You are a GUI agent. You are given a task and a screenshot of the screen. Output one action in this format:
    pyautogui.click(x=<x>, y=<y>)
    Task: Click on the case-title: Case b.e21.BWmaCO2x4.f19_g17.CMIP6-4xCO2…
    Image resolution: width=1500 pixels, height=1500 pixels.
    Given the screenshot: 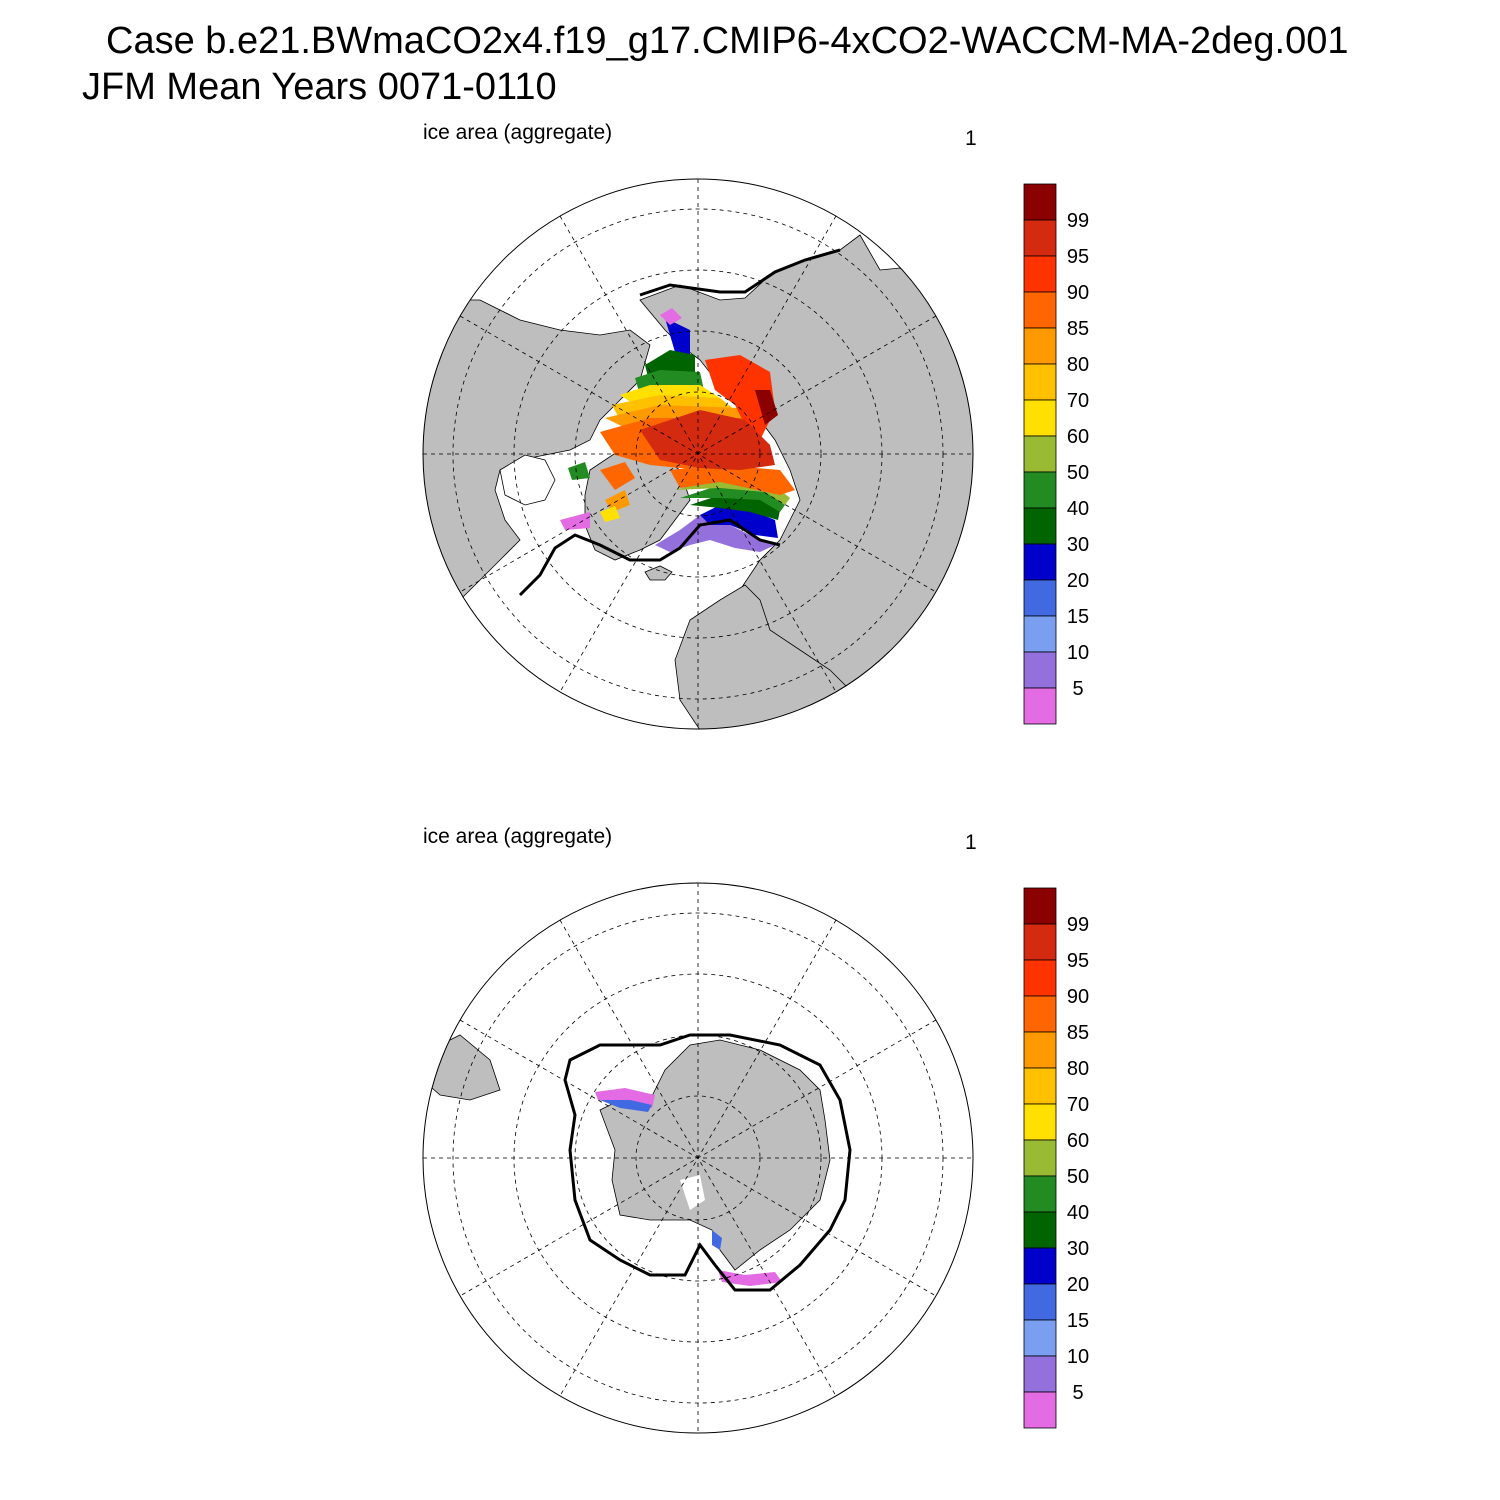 What is the action you would take?
    pyautogui.click(x=727, y=41)
    